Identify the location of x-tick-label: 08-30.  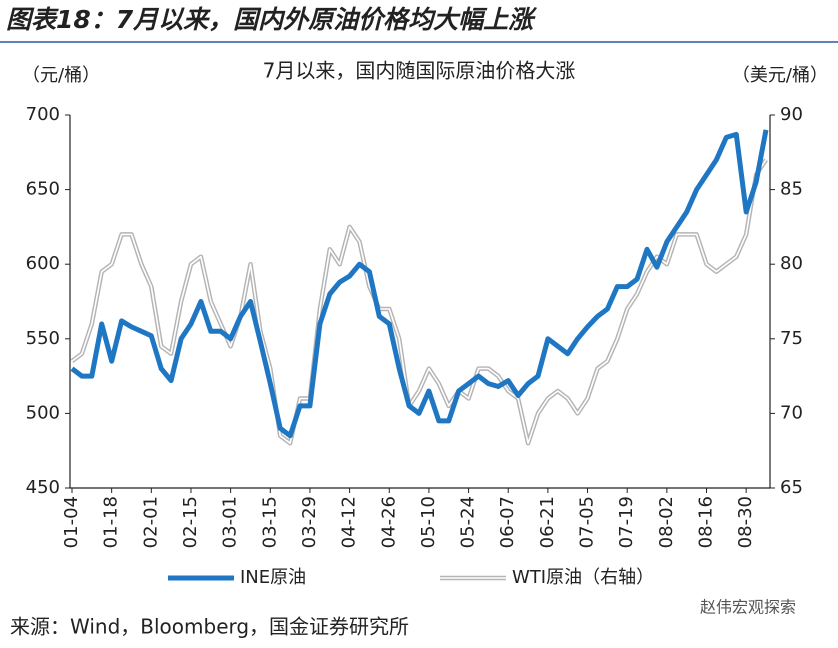
(745, 522).